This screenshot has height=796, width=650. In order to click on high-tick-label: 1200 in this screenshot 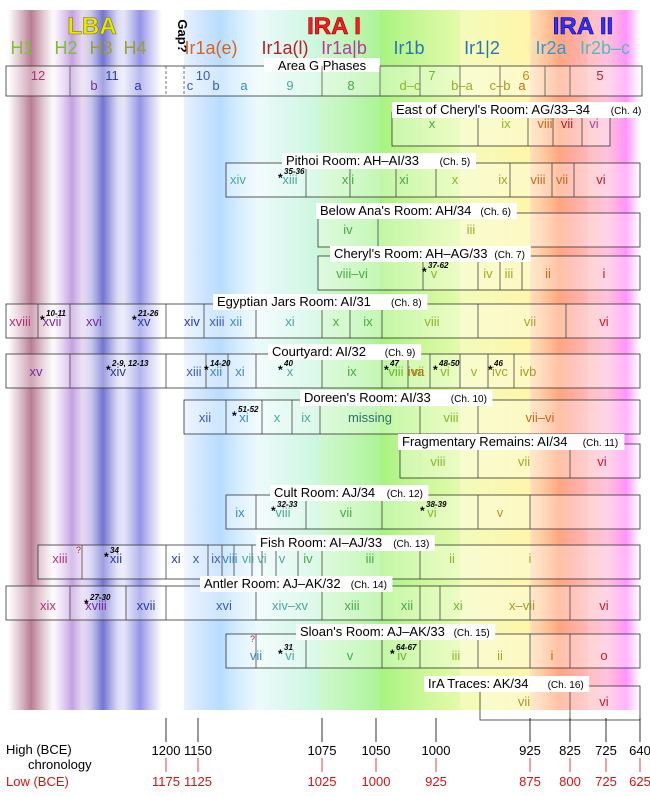, I will do `click(166, 750)`.